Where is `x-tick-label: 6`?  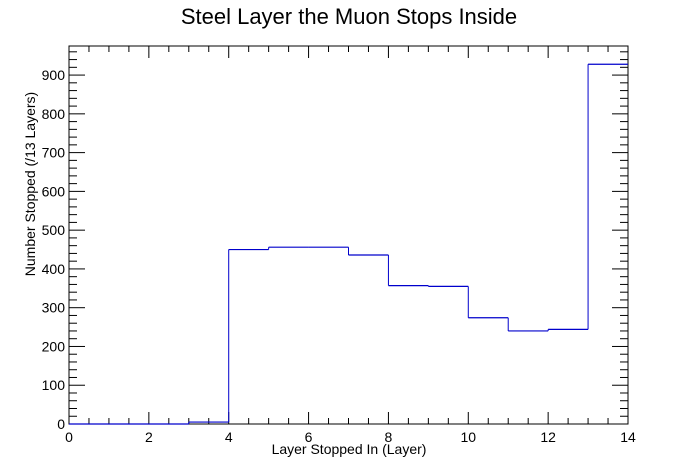 x-tick-label: 6 is located at coordinates (309, 437).